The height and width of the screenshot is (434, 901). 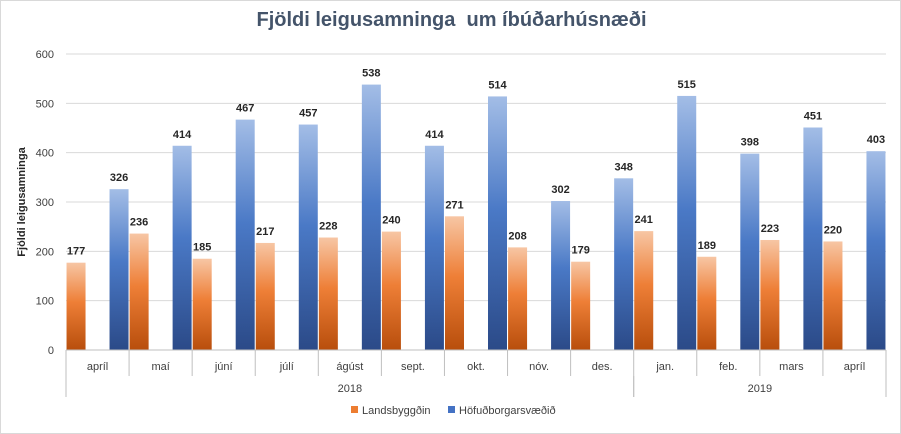 What do you see at coordinates (413, 367) in the screenshot?
I see `x-tick-label: sept.` at bounding box center [413, 367].